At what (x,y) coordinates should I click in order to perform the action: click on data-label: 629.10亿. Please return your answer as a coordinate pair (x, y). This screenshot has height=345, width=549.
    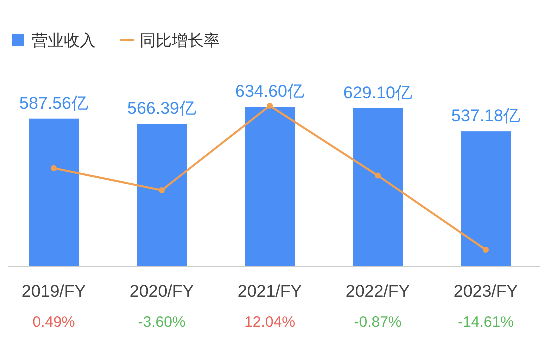
    Looking at the image, I should click on (378, 92).